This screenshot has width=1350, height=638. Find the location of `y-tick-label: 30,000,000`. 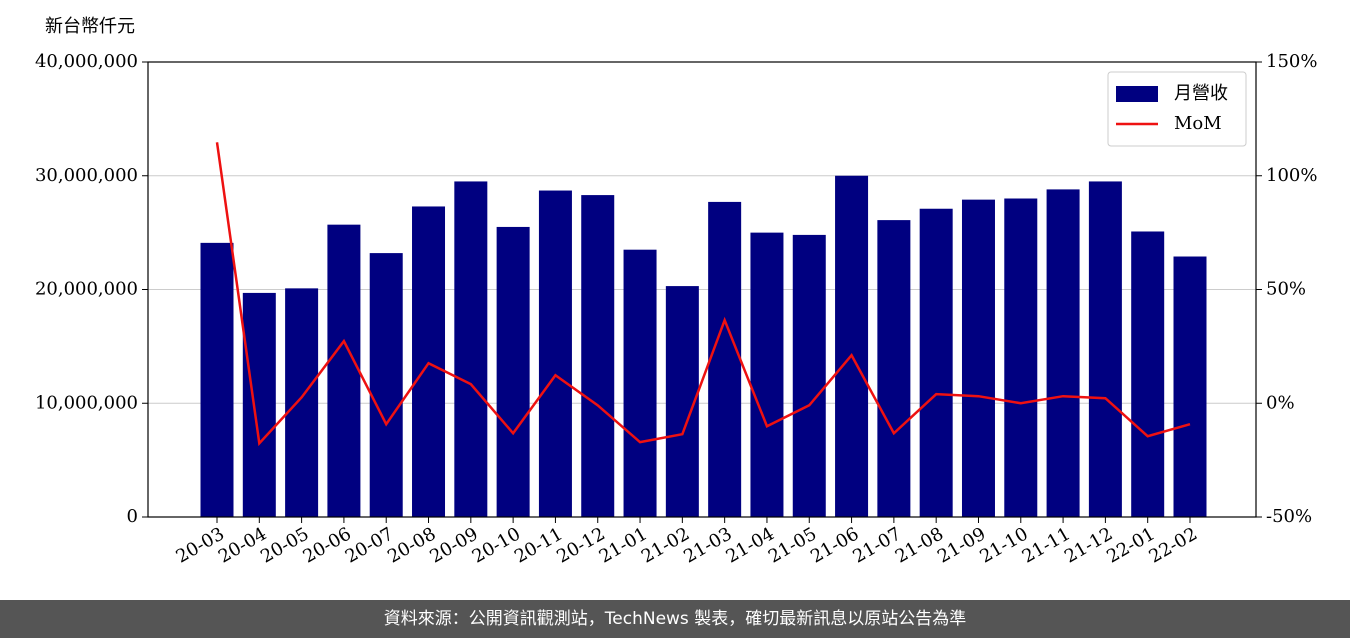

y-tick-label: 30,000,000 is located at coordinates (86, 175).